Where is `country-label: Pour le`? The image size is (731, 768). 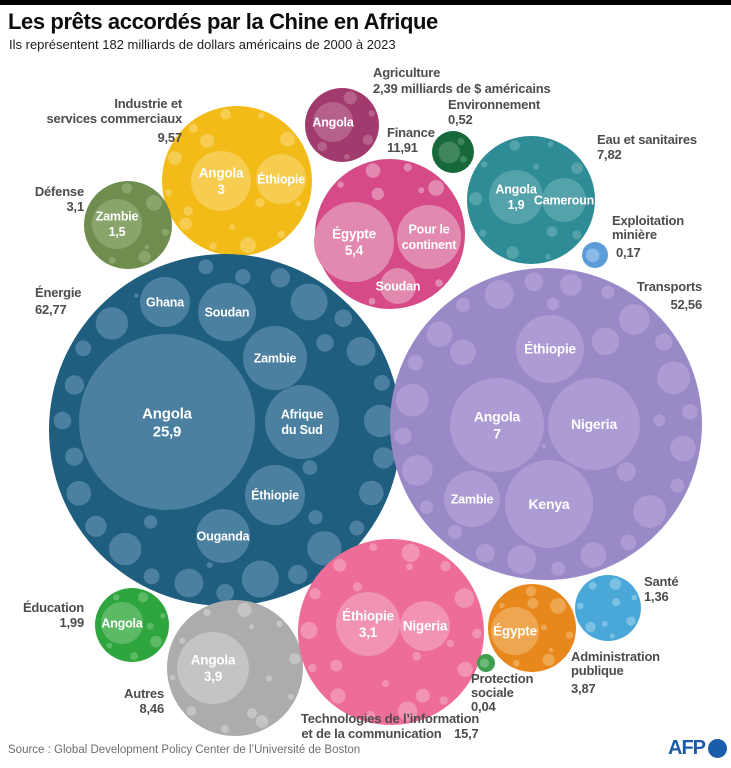 country-label: Pour le is located at coordinates (429, 230).